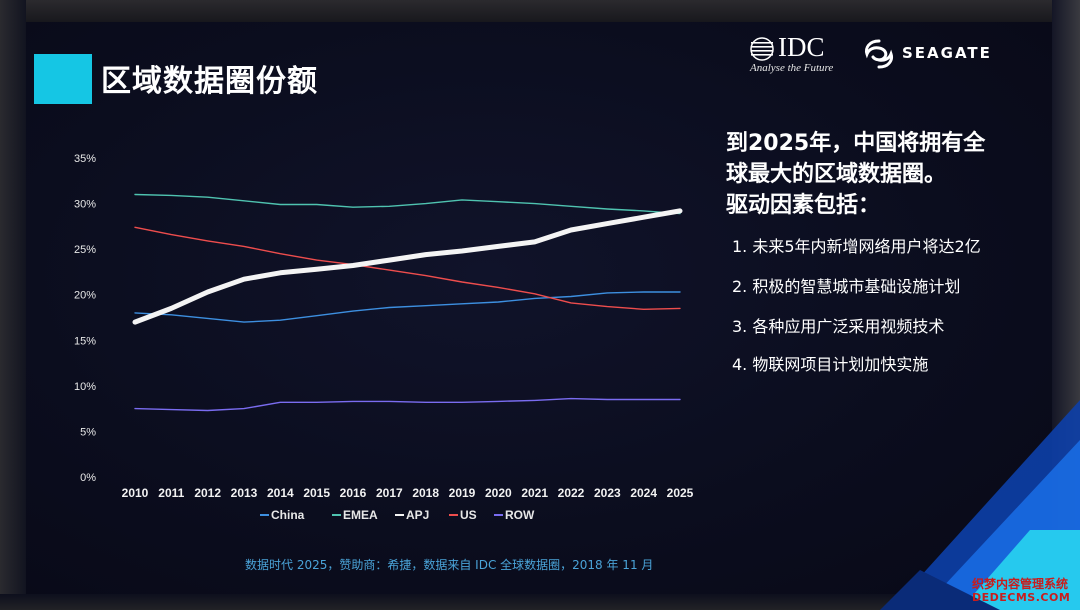 This screenshot has width=1080, height=610. What do you see at coordinates (85, 205) in the screenshot?
I see `y-tick-label: 30%` at bounding box center [85, 205].